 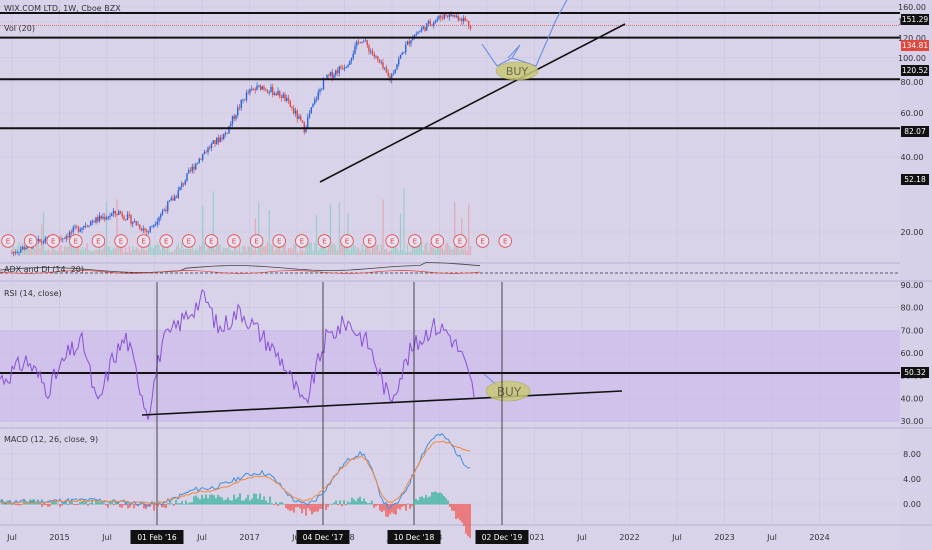 What do you see at coordinates (11, 537) in the screenshot?
I see `time-tick: Jul` at bounding box center [11, 537].